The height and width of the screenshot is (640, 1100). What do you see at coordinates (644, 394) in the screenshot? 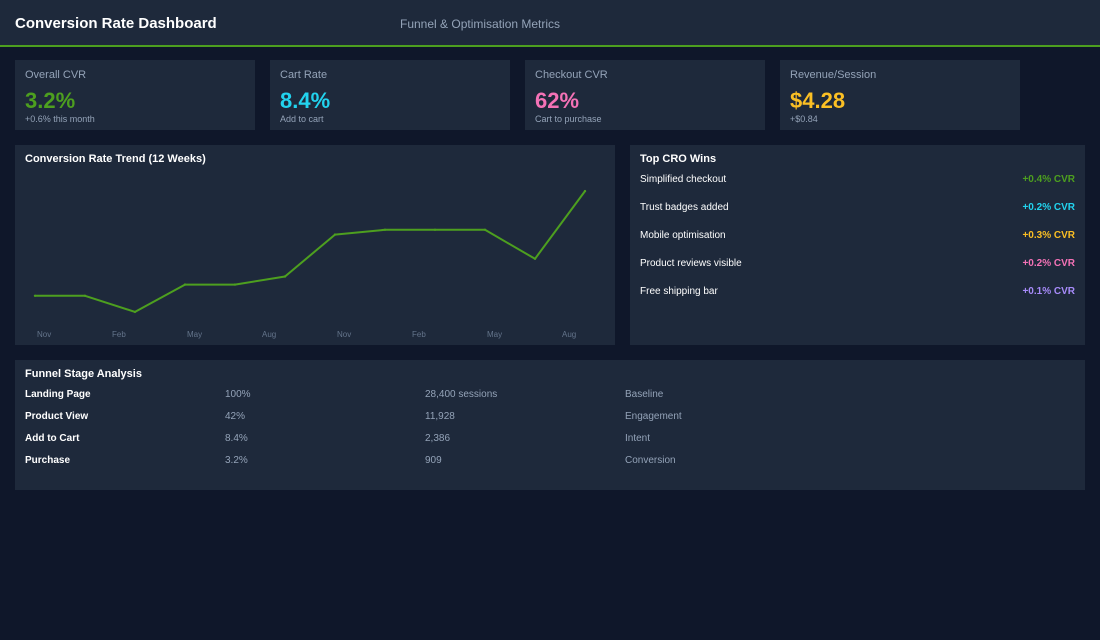
I see `funnel-note: Baseline` at bounding box center [644, 394].